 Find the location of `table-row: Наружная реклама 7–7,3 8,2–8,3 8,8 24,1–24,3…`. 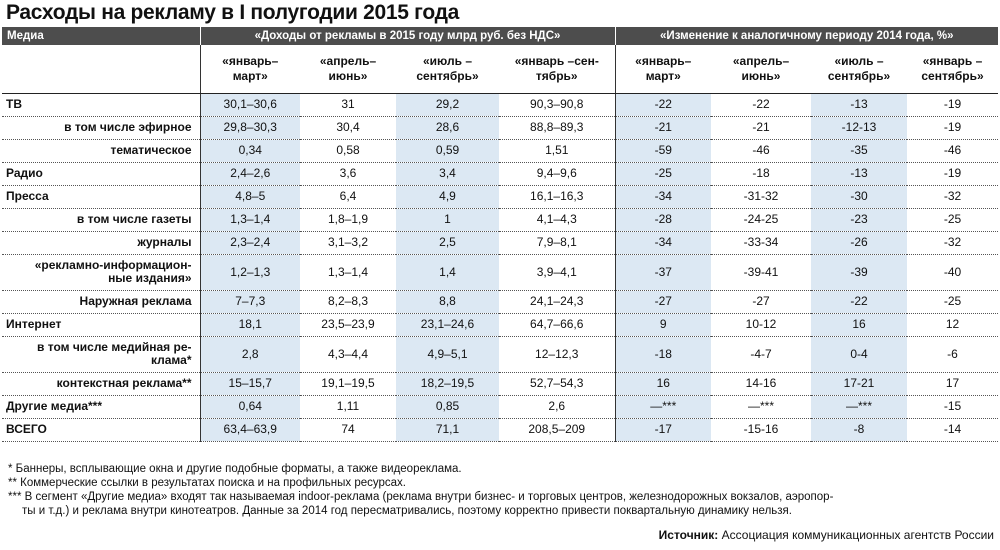

table-row: Наружная реклама 7–7,3 8,2–8,3 8,8 24,1–24,3… is located at coordinates (500, 302).